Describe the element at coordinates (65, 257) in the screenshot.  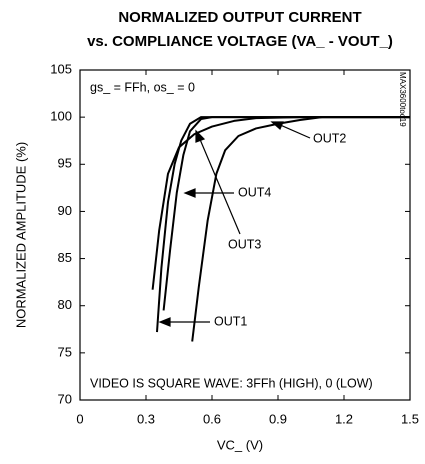
I see `y-tick-label: 85` at that location.